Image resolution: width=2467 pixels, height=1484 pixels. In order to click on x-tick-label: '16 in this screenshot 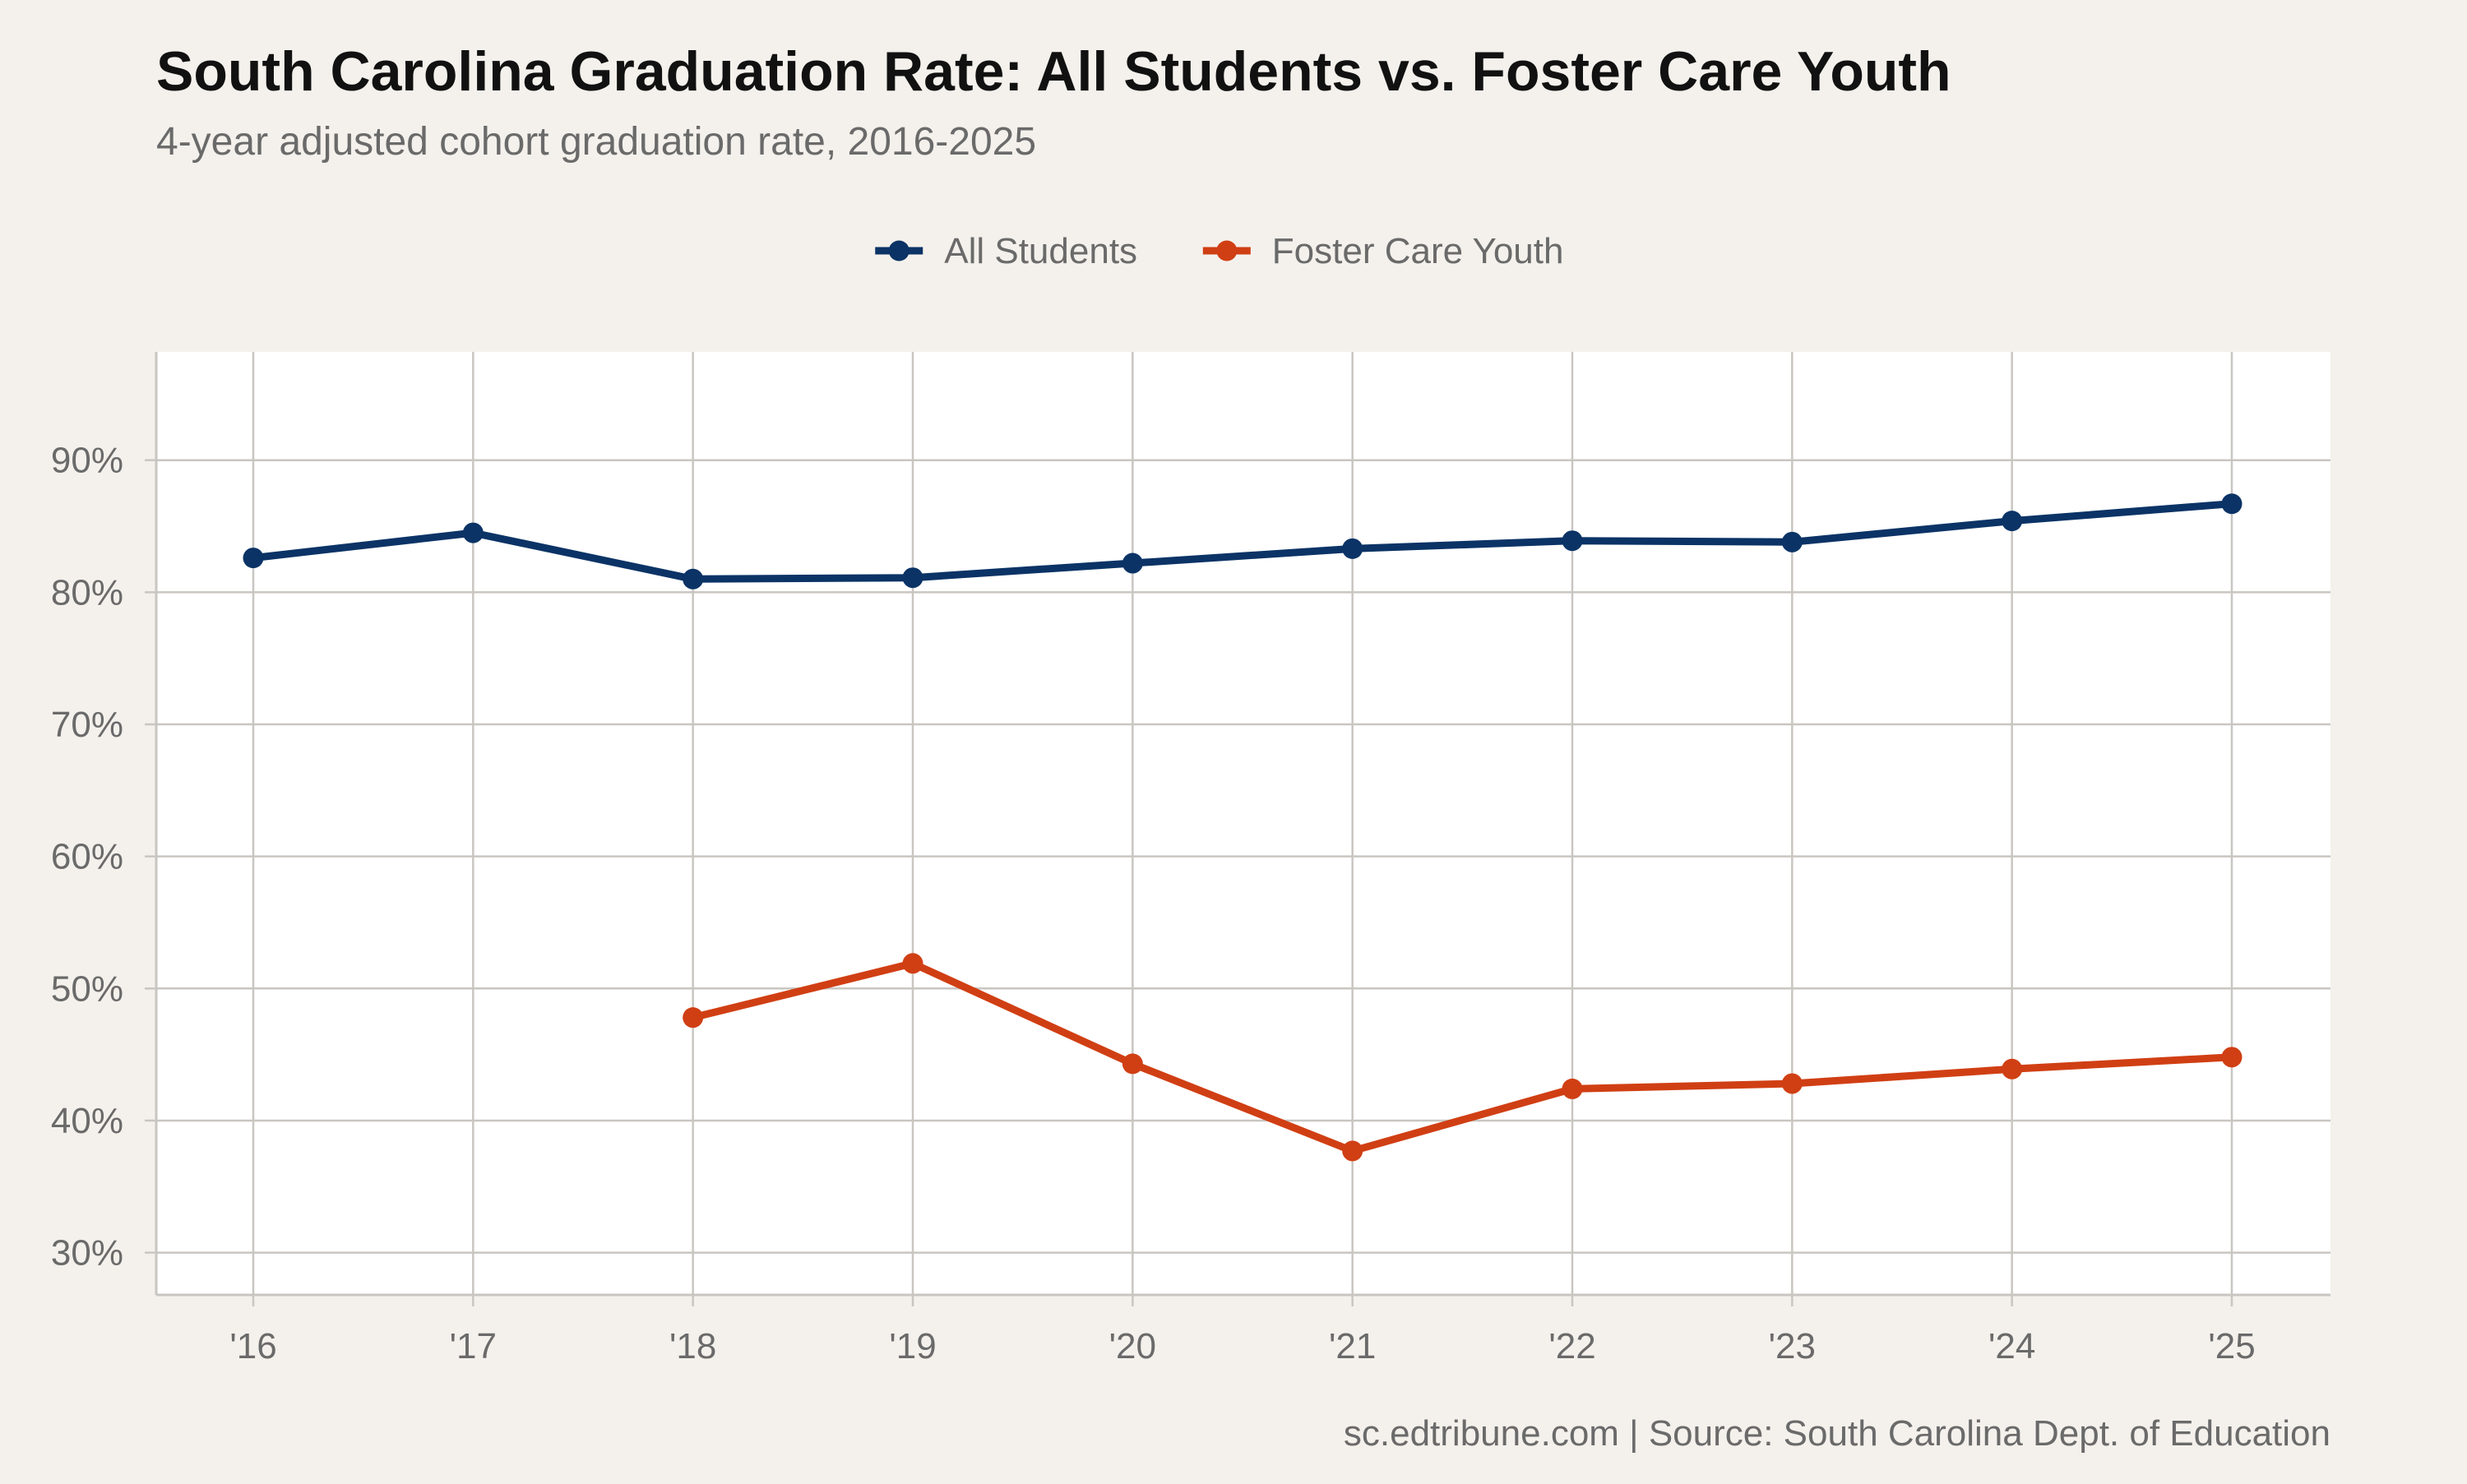, I will do `click(252, 1346)`.